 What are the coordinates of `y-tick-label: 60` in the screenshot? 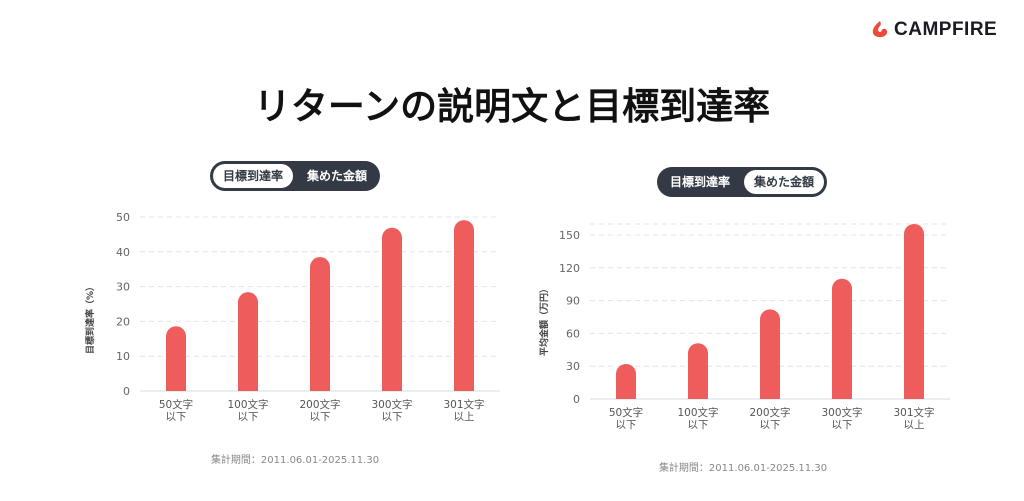 It's located at (573, 333).